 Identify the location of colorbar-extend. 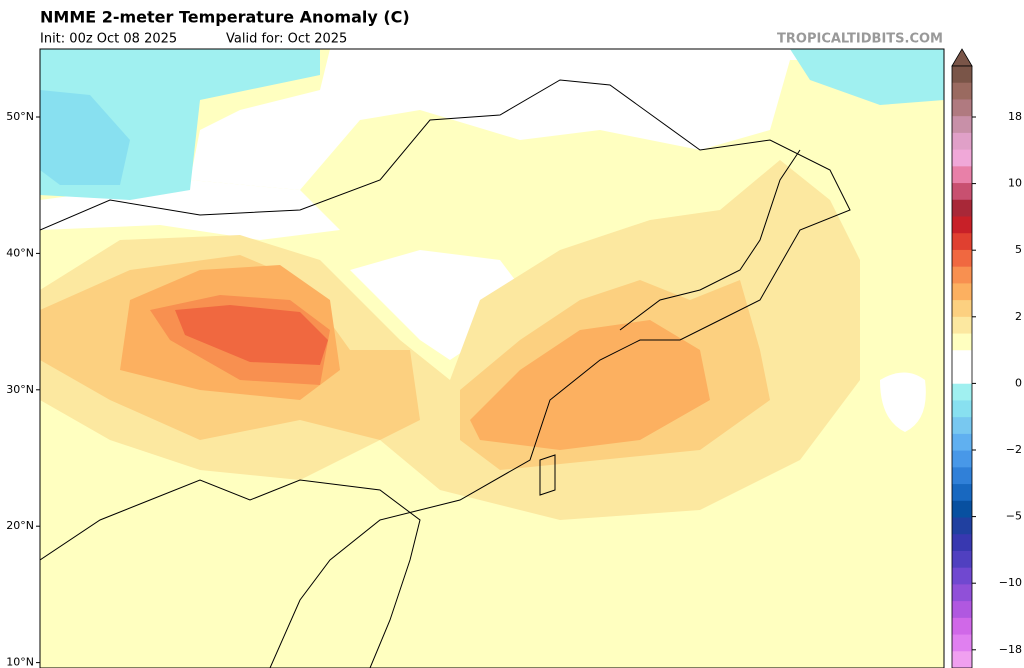
(962, 57).